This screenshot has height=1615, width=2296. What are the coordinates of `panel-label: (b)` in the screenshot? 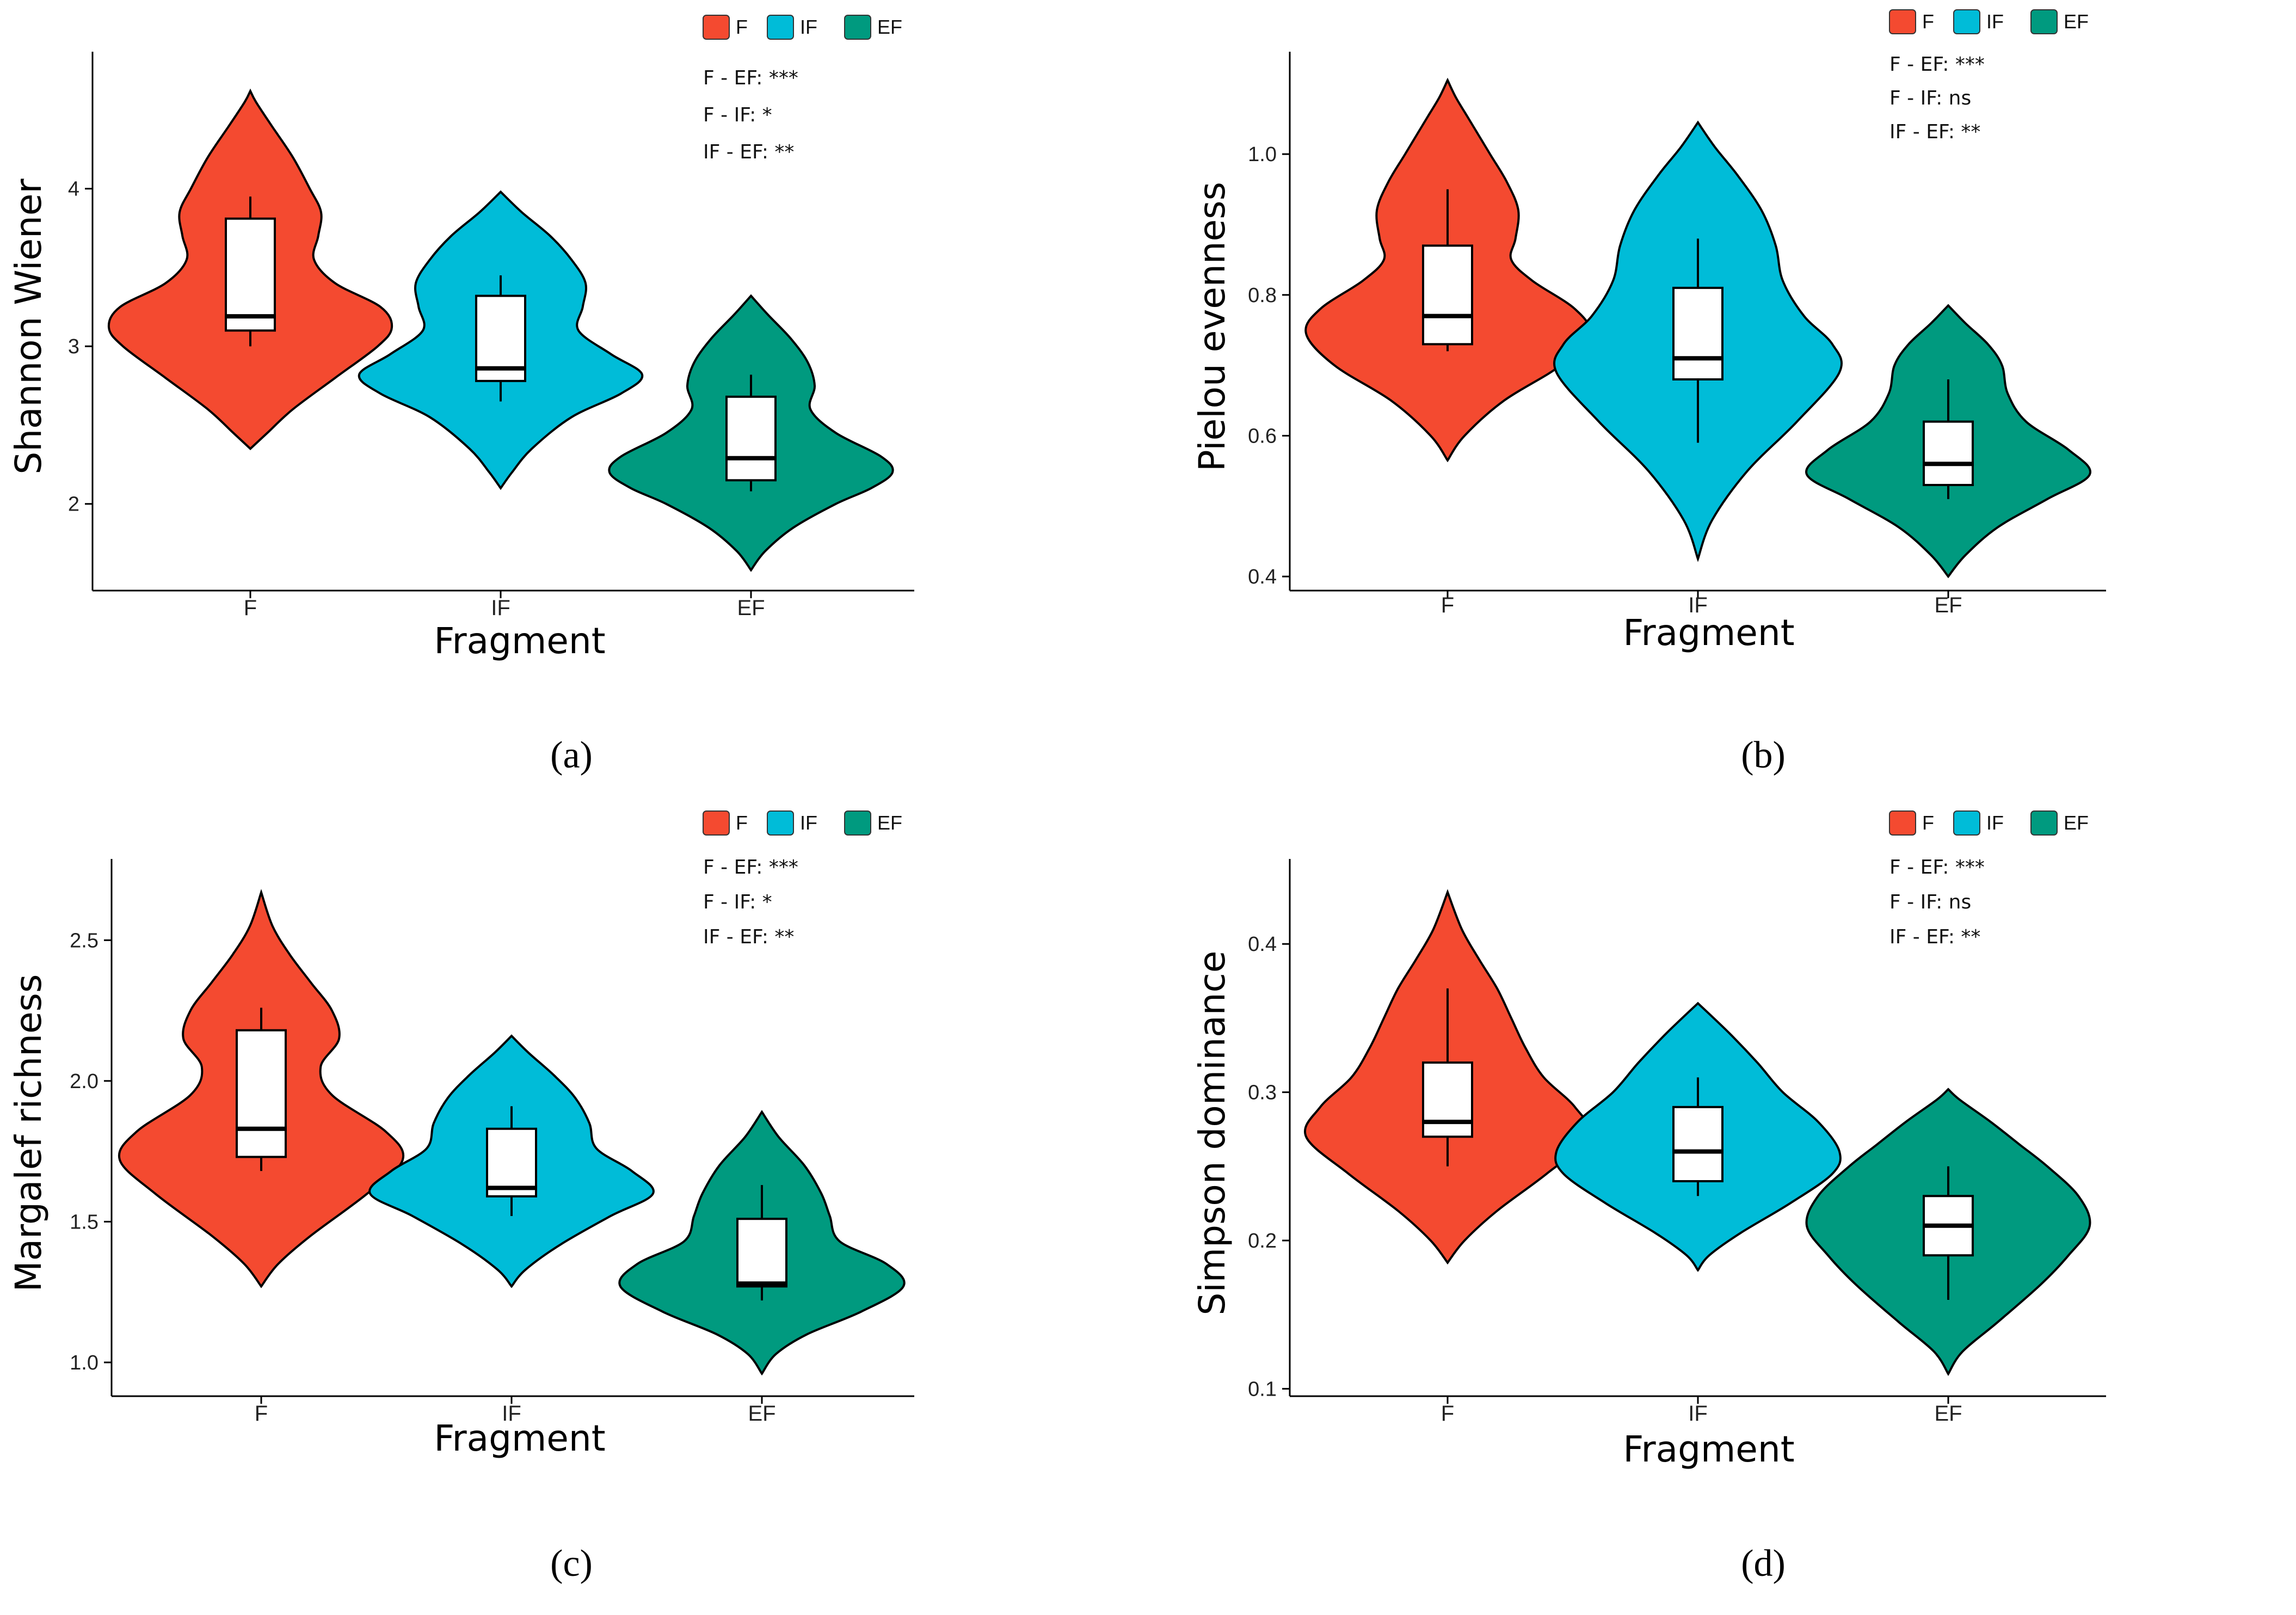 It's located at (1763, 755).